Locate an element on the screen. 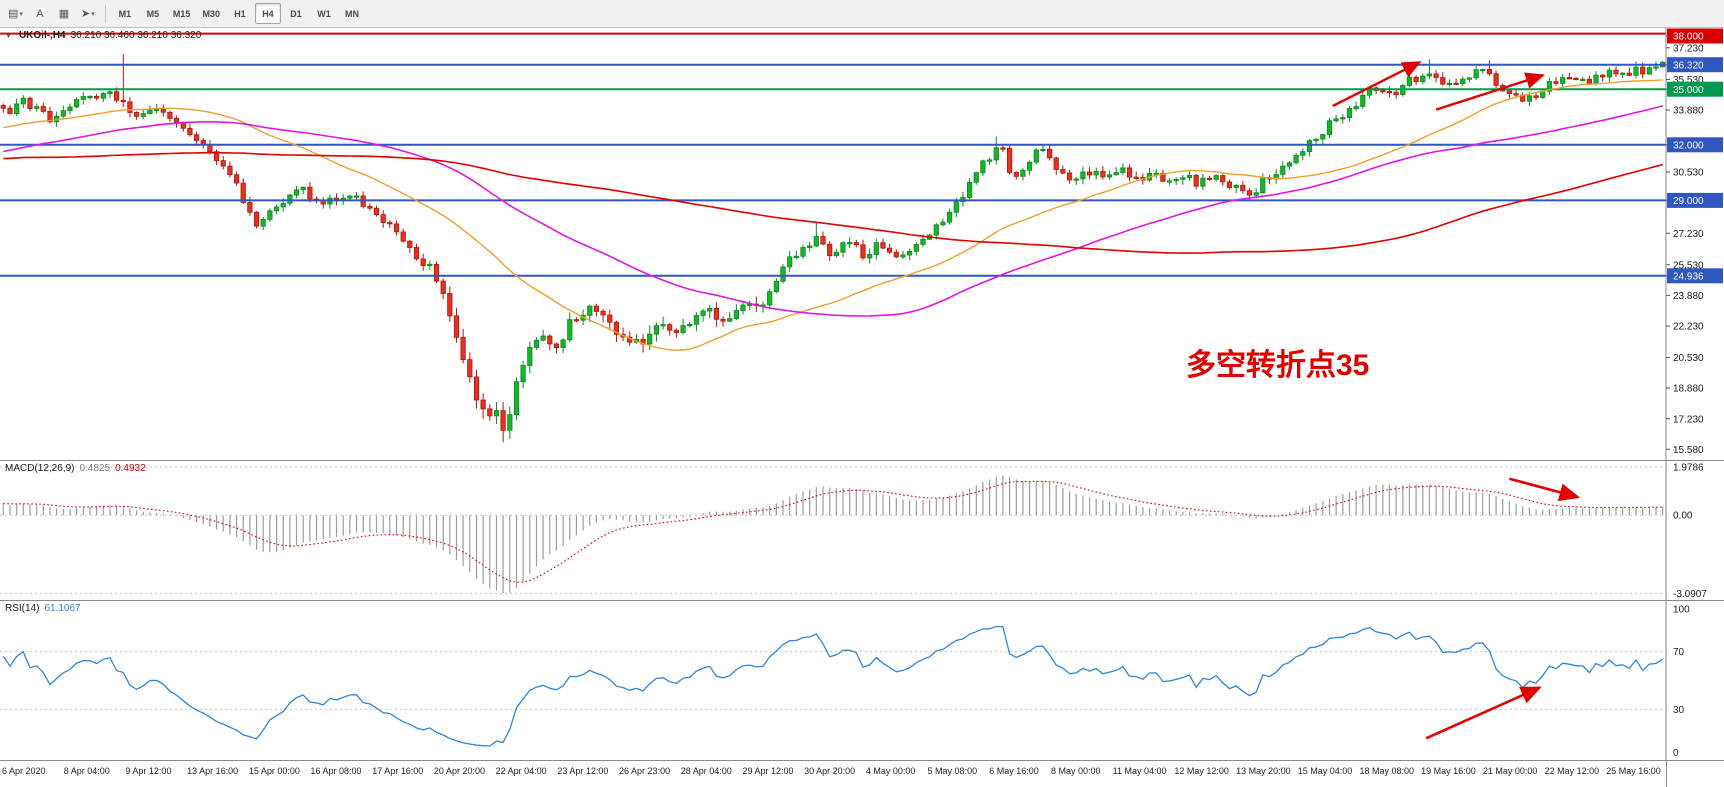  axis-corner-divider is located at coordinates (1666, 774).